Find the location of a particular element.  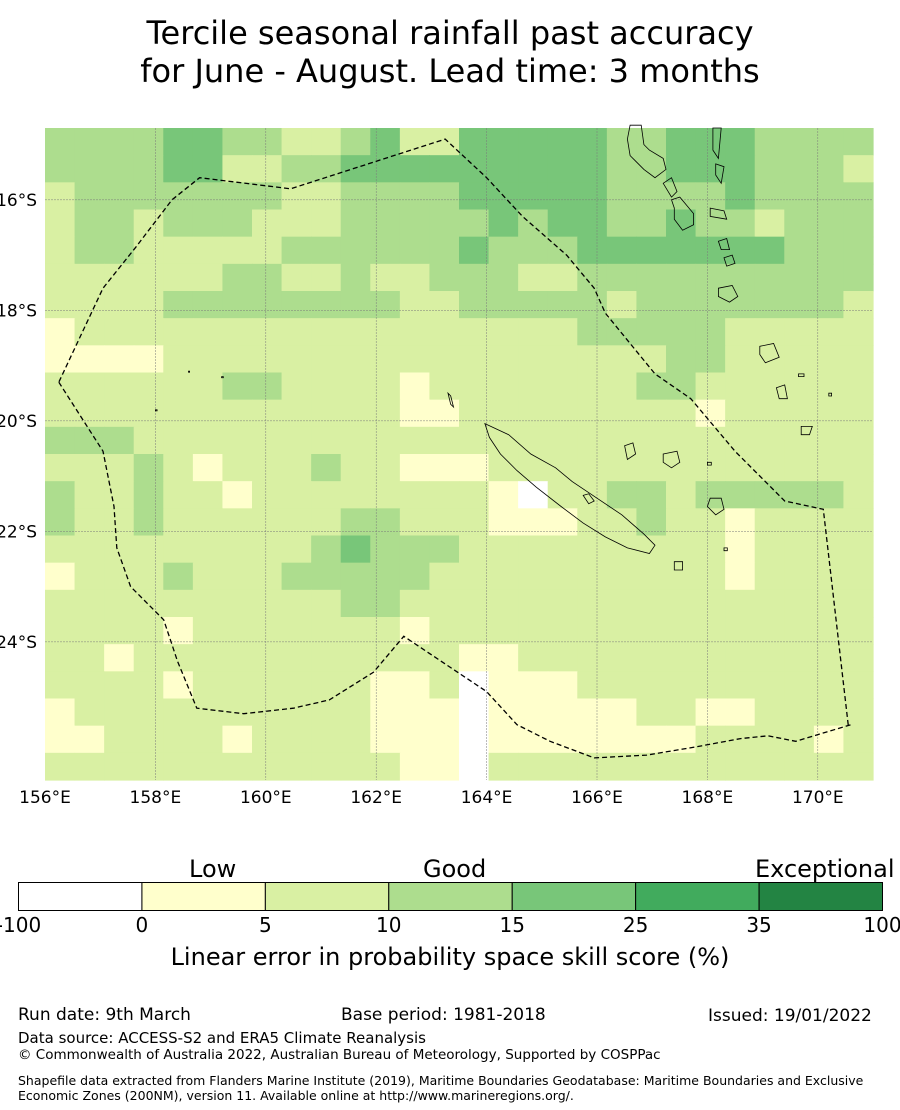

colorbar-heading-exceptional: Exceptional is located at coordinates (825, 869).